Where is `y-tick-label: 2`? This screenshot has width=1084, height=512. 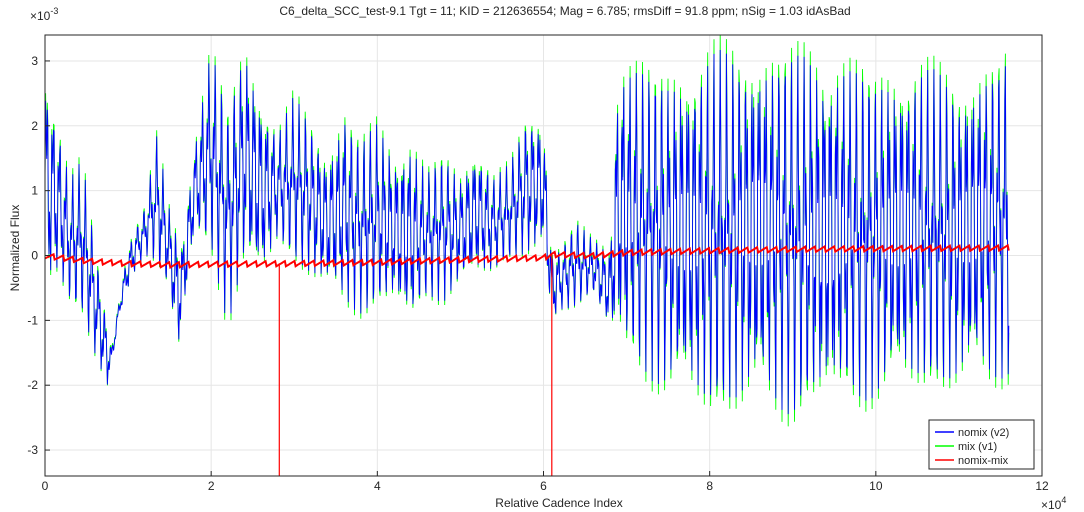
y-tick-label: 2 is located at coordinates (34, 126).